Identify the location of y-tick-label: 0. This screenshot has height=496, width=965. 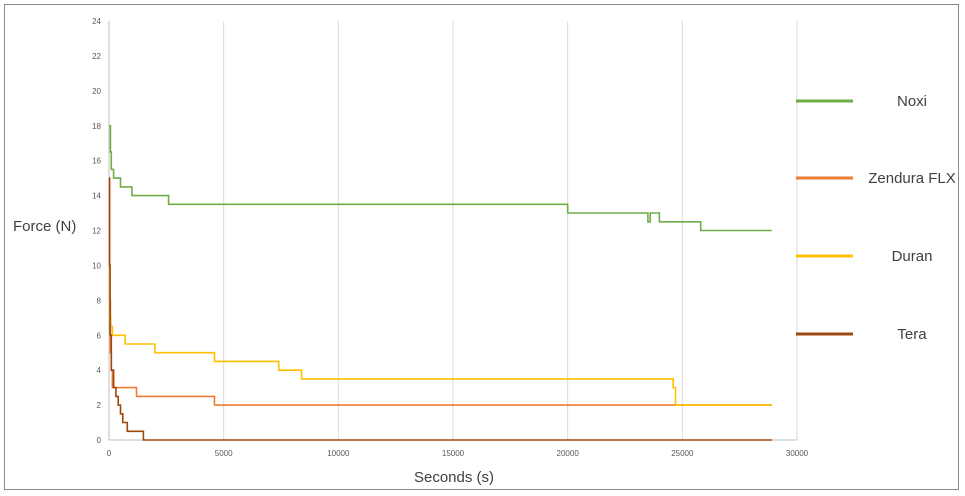
(99, 440).